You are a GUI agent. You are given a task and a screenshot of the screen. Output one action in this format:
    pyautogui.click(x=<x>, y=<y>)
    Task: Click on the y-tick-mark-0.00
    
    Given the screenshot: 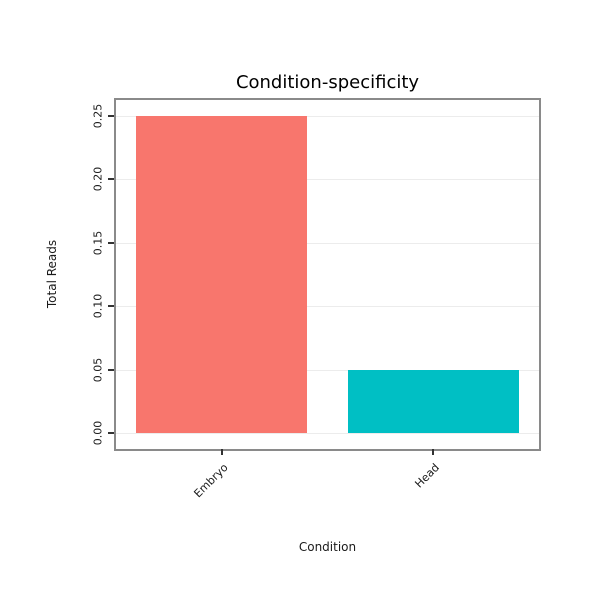 What is the action you would take?
    pyautogui.click(x=111, y=433)
    